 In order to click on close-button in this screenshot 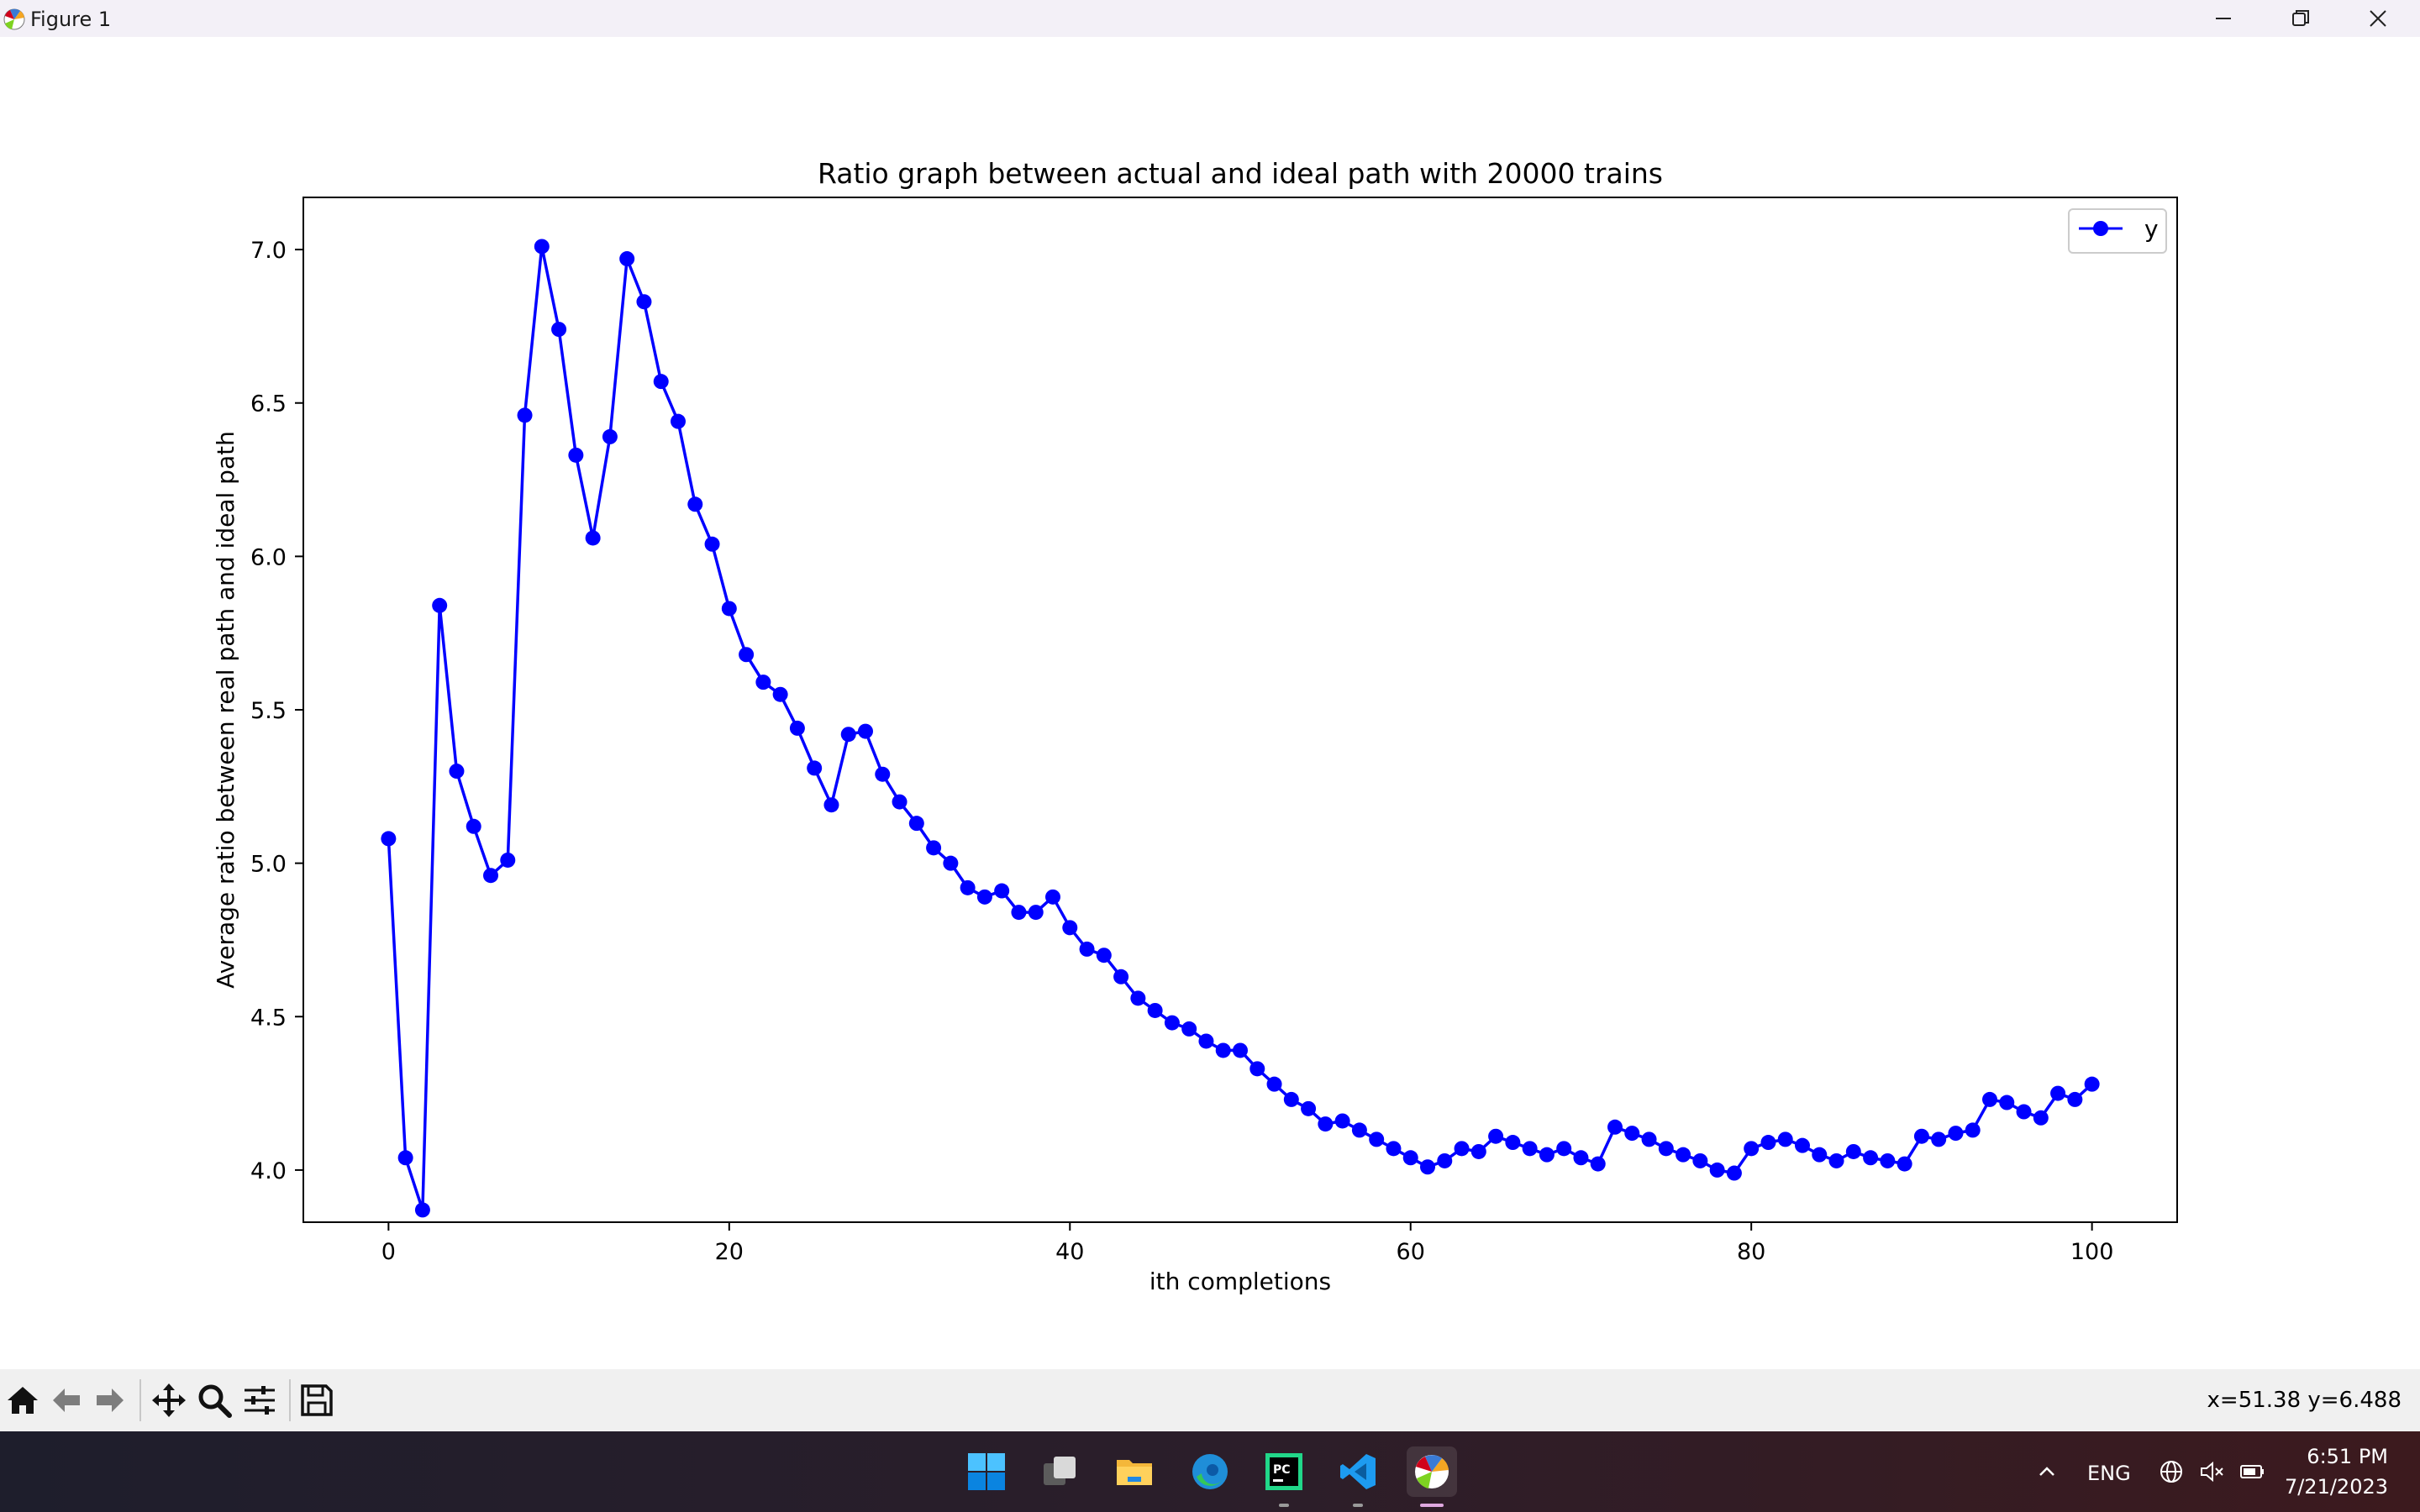, I will do `click(2378, 18)`.